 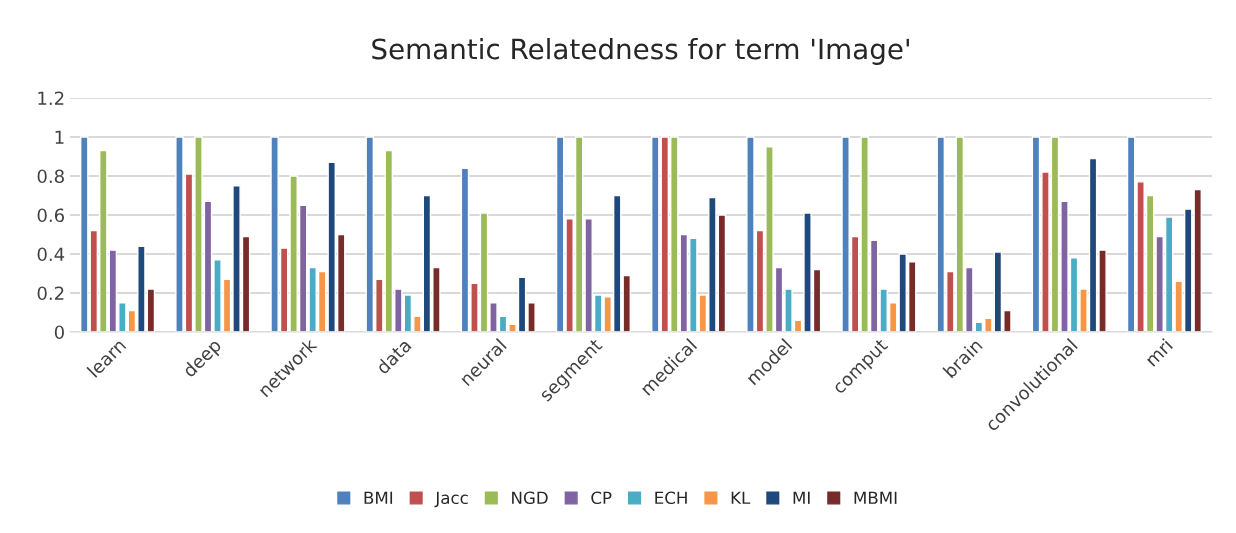 What do you see at coordinates (59, 332) in the screenshot?
I see `y-tick-label: 0` at bounding box center [59, 332].